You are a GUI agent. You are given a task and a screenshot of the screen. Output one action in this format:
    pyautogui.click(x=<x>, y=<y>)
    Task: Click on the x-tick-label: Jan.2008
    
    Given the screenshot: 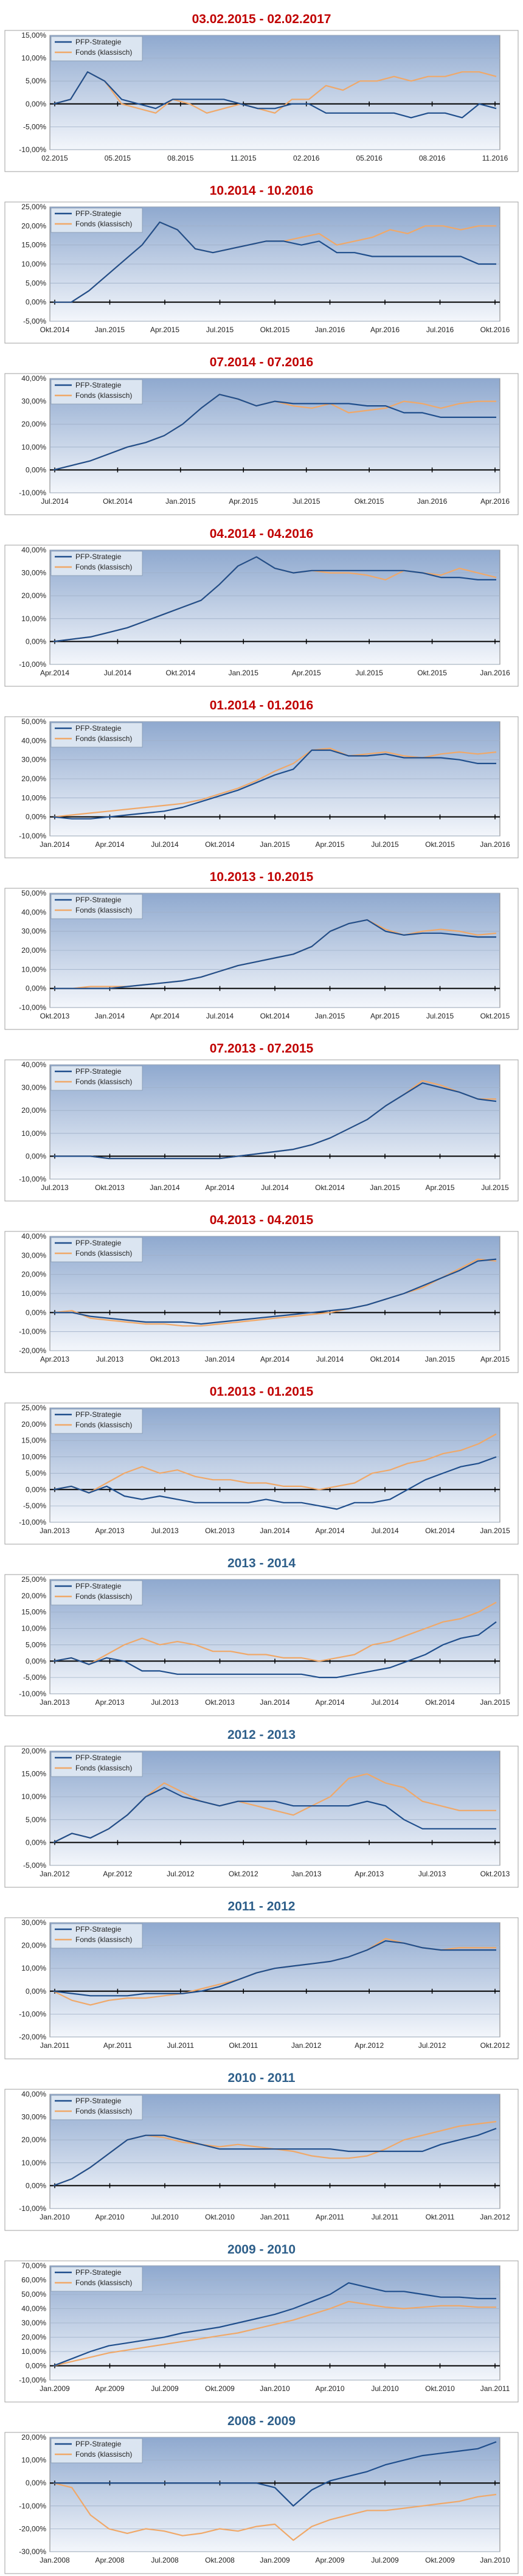 What is the action you would take?
    pyautogui.click(x=55, y=2560)
    